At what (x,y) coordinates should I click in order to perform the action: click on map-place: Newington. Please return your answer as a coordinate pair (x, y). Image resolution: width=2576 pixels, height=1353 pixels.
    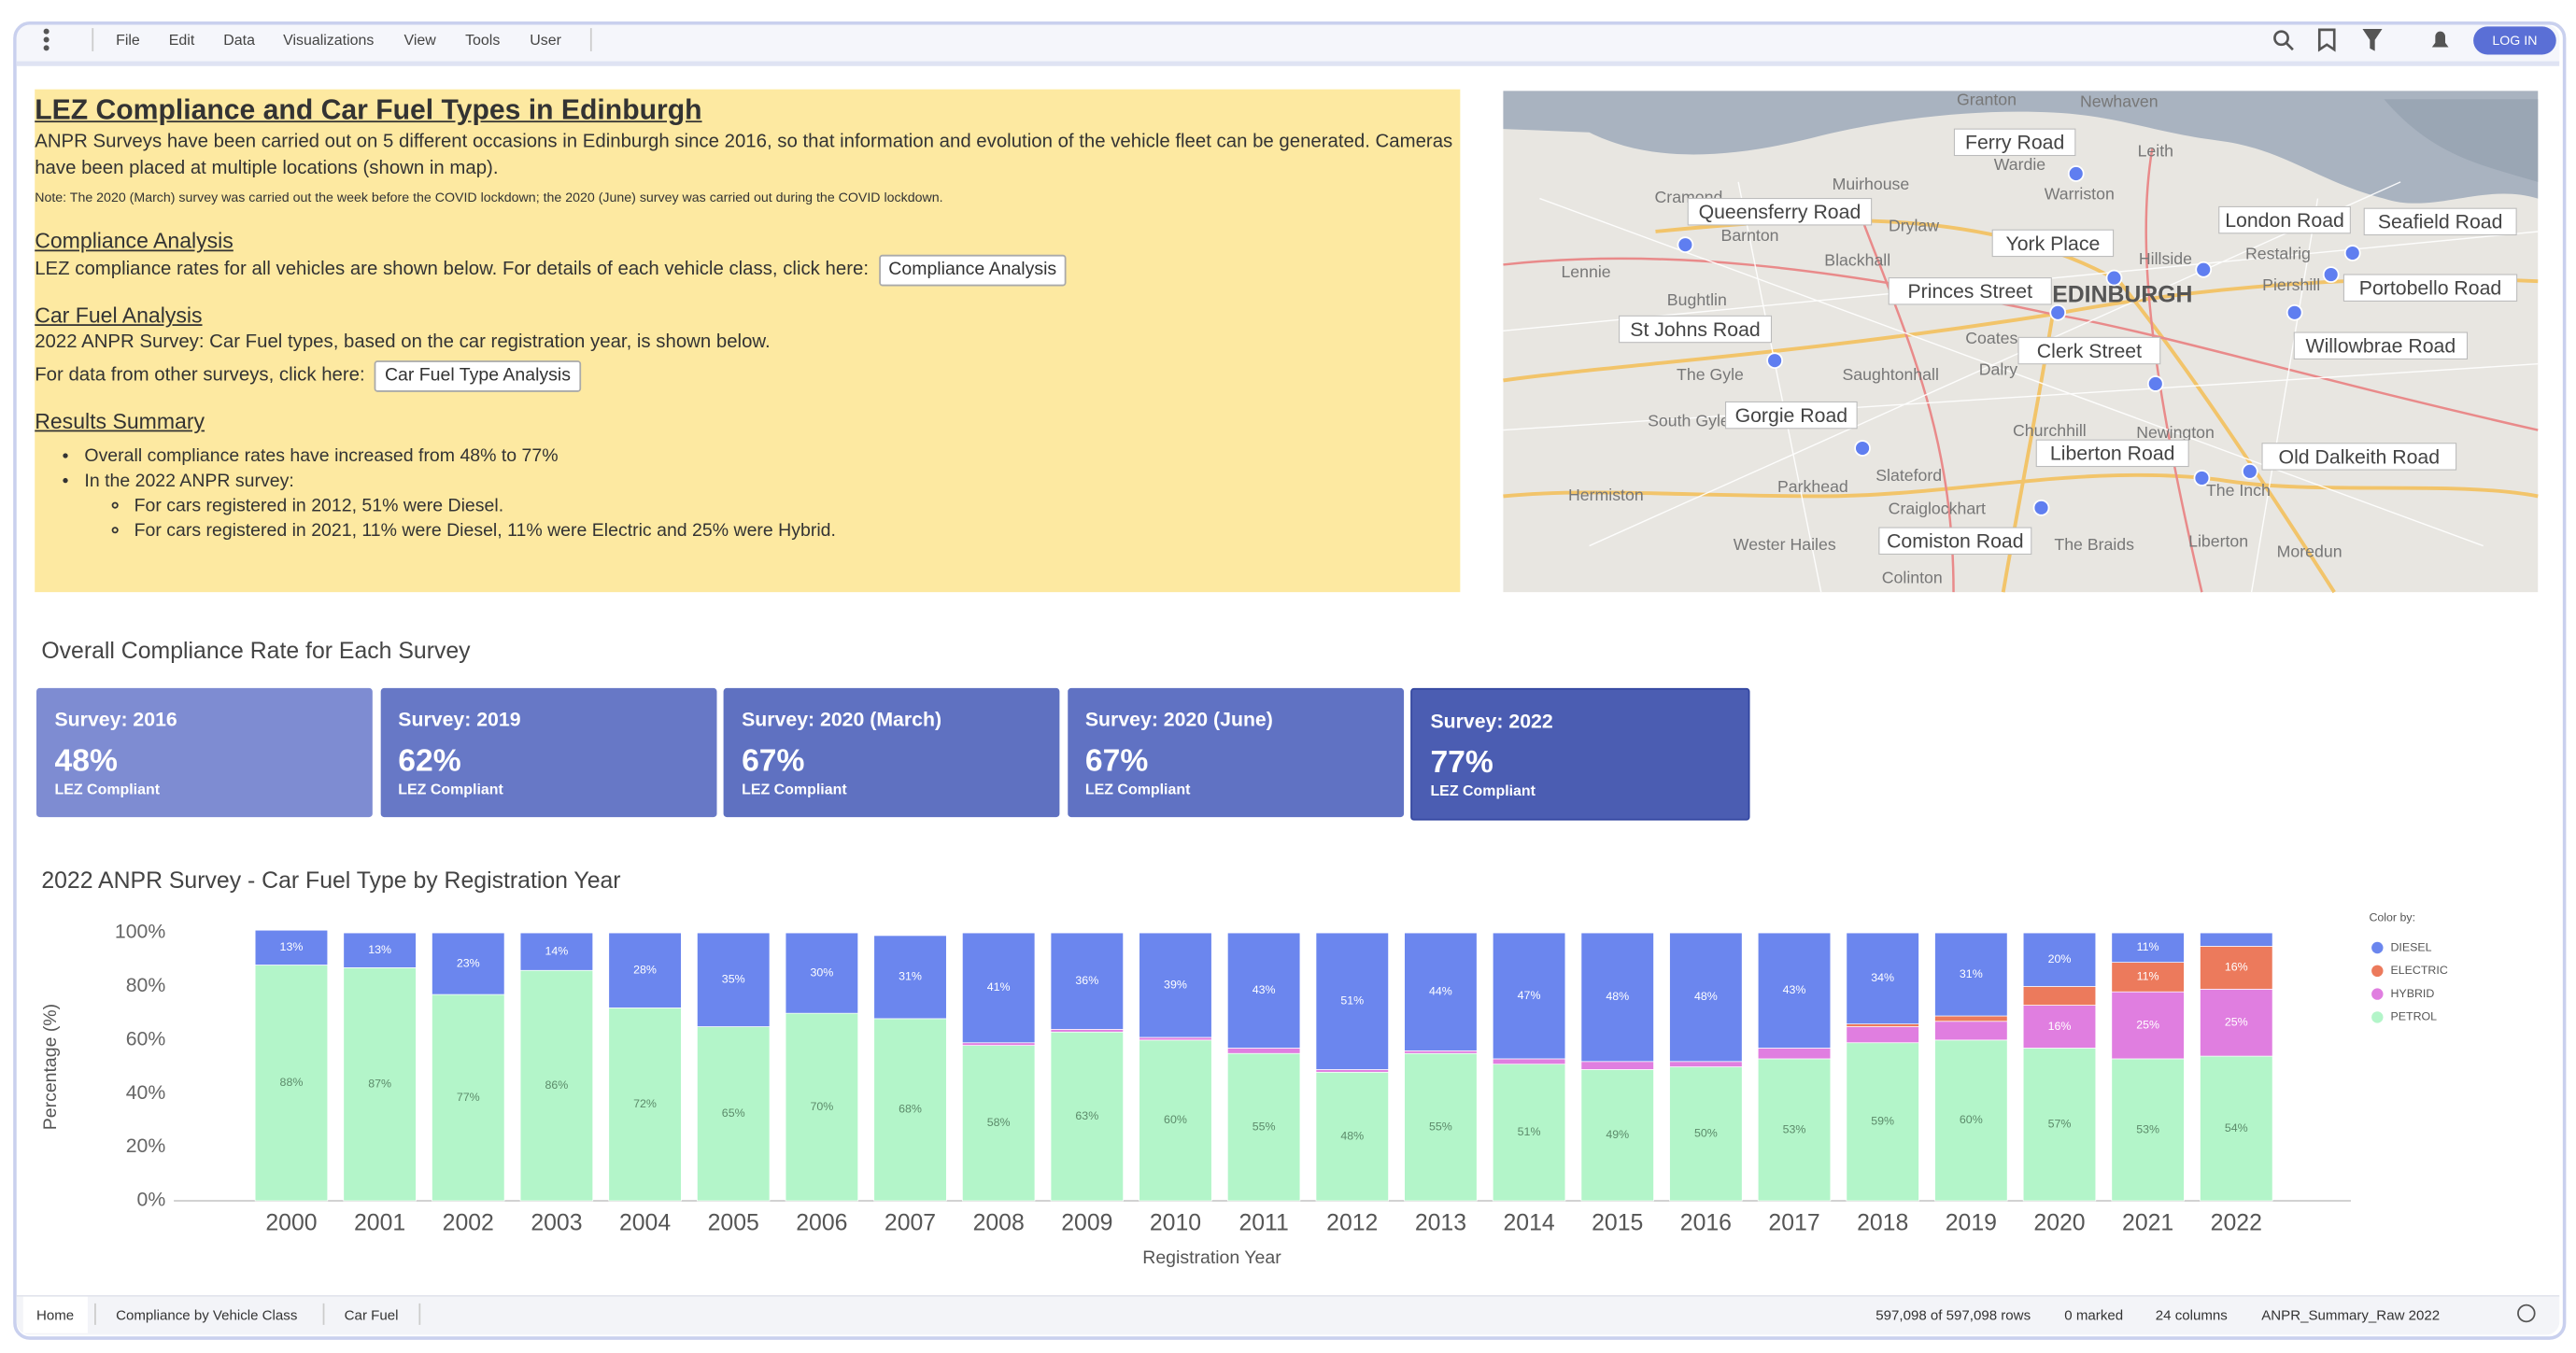
    Looking at the image, I should click on (2175, 433).